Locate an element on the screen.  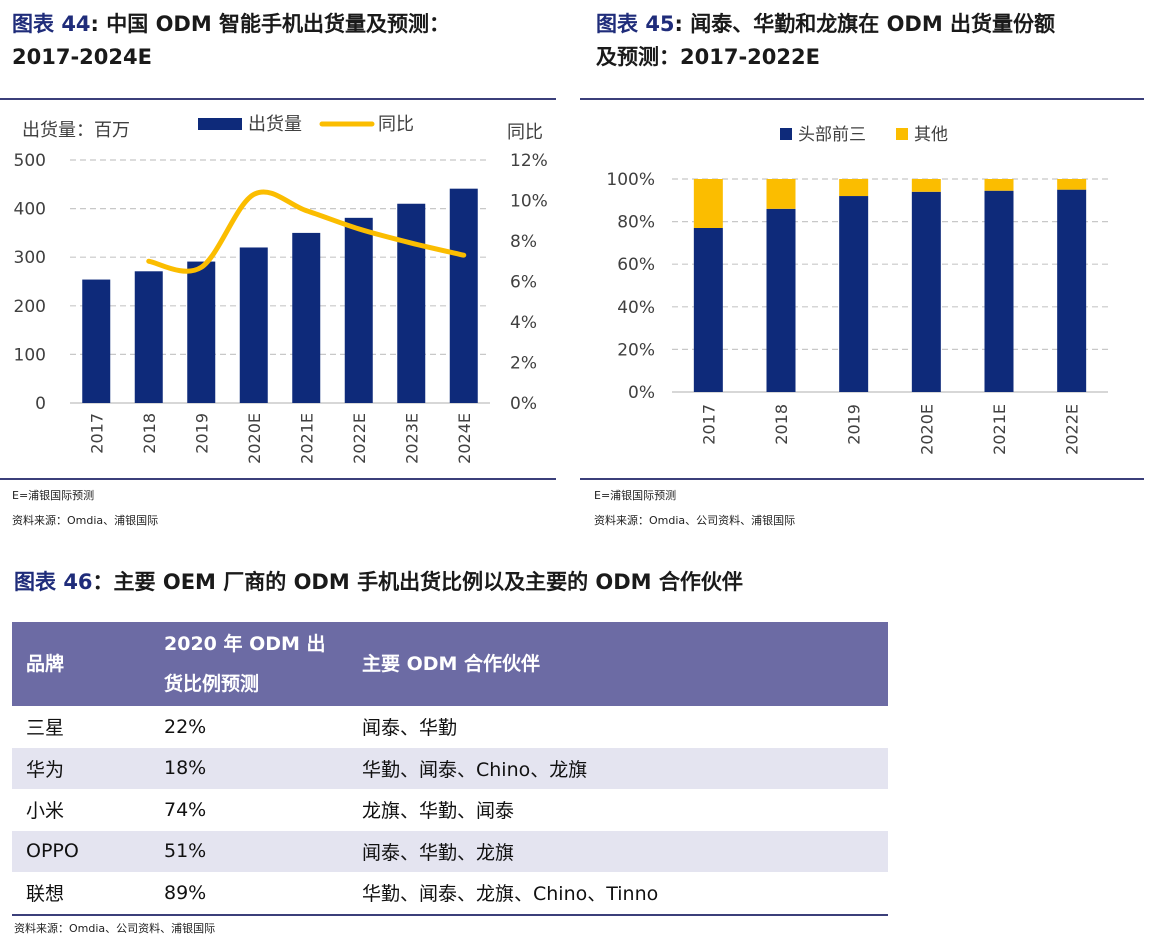
y2-tick-label: 10% is located at coordinates (529, 202).